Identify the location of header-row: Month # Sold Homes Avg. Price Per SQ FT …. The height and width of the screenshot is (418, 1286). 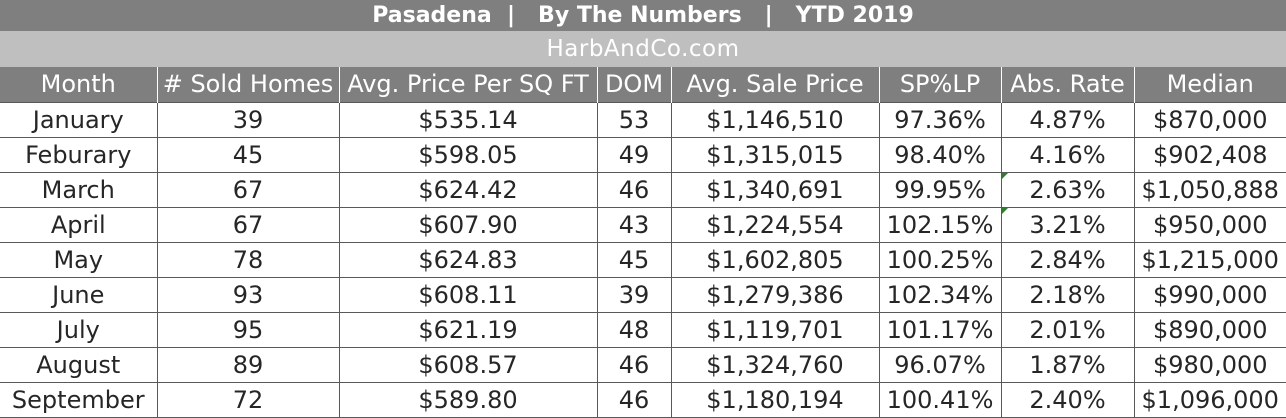
(643, 85).